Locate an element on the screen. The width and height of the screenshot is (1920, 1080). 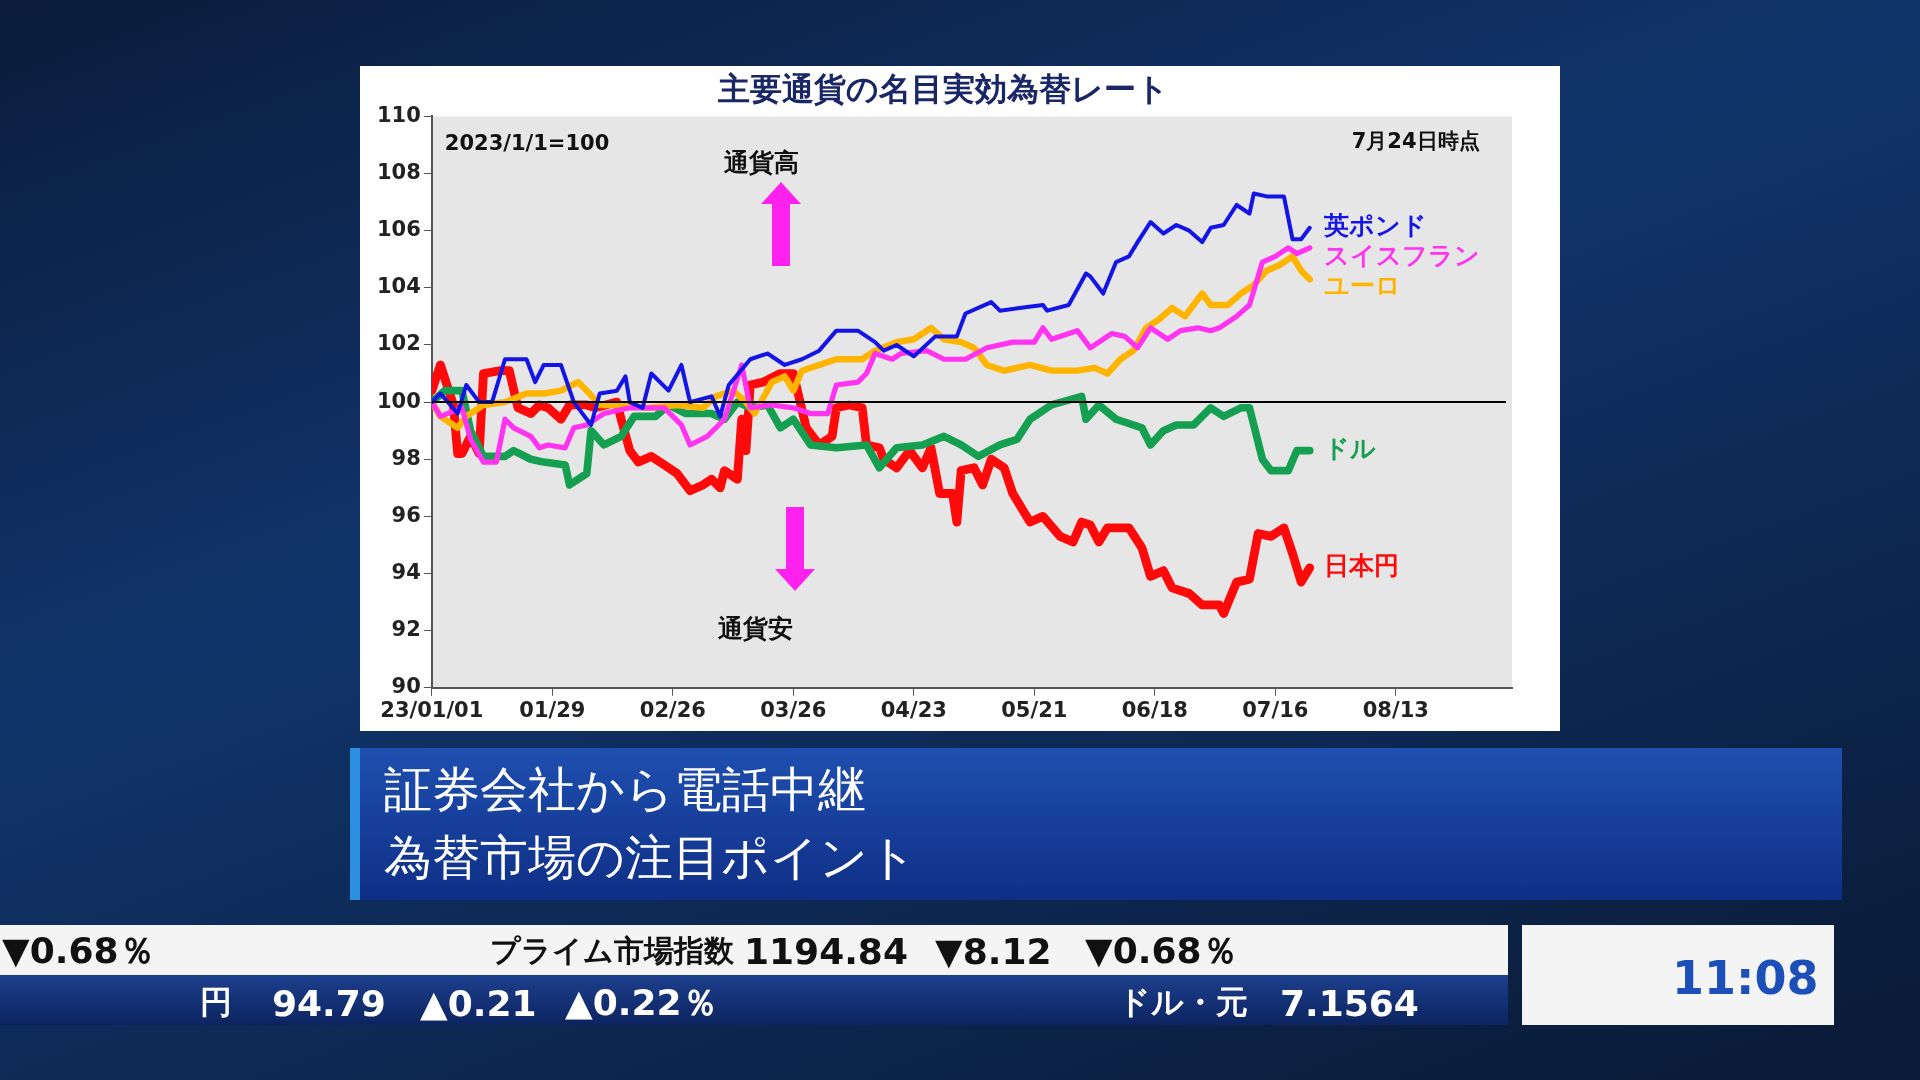
y-tick-label: 108 is located at coordinates (398, 171).